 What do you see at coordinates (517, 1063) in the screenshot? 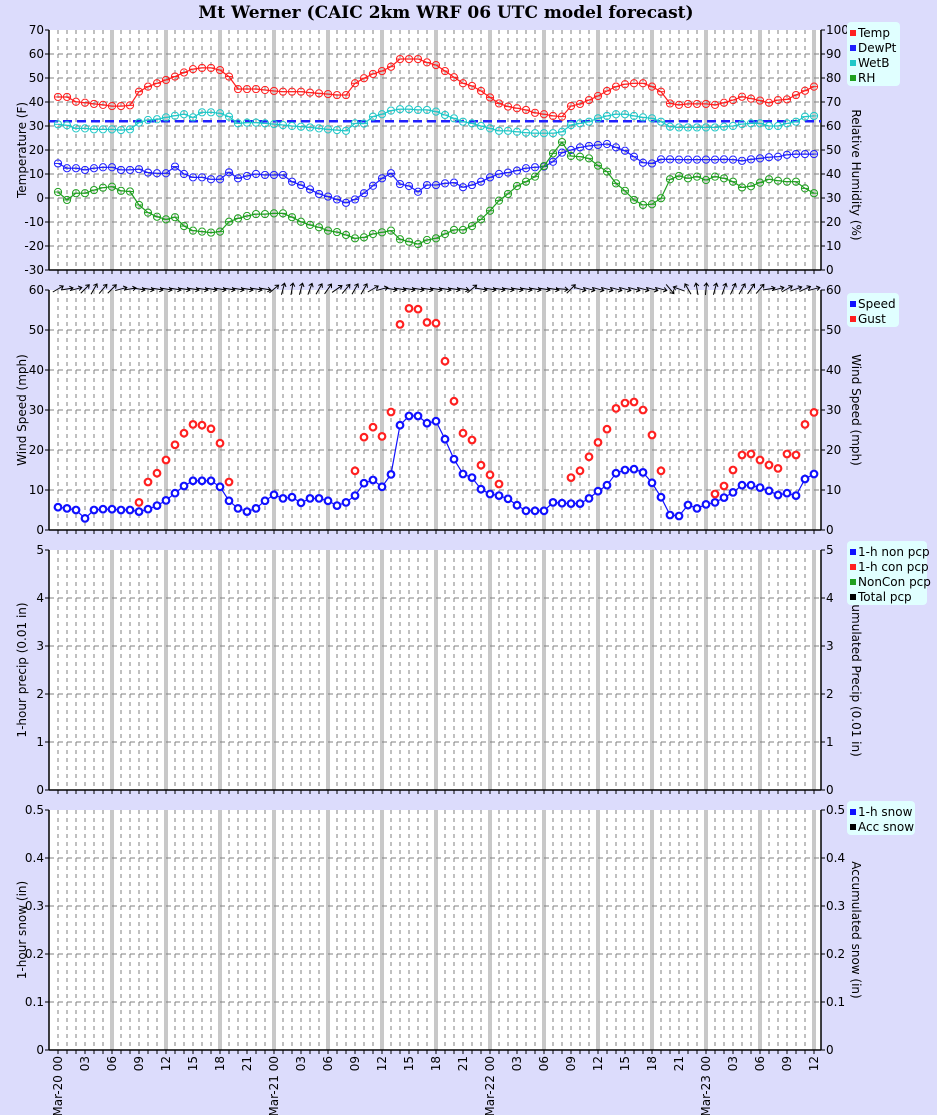
I see `x-tick-label: 03` at bounding box center [517, 1063].